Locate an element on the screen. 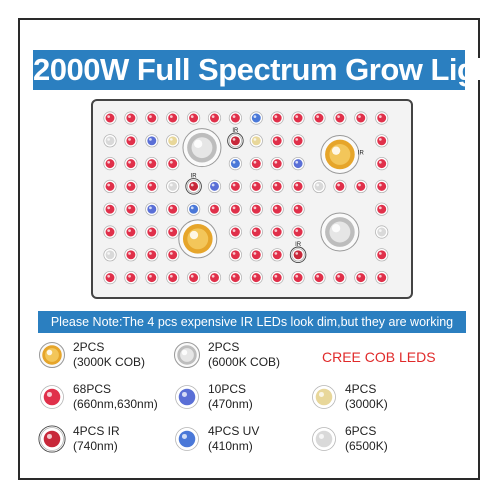 This screenshot has width=500, height=500. legend-desc: (470nm) is located at coordinates (230, 404).